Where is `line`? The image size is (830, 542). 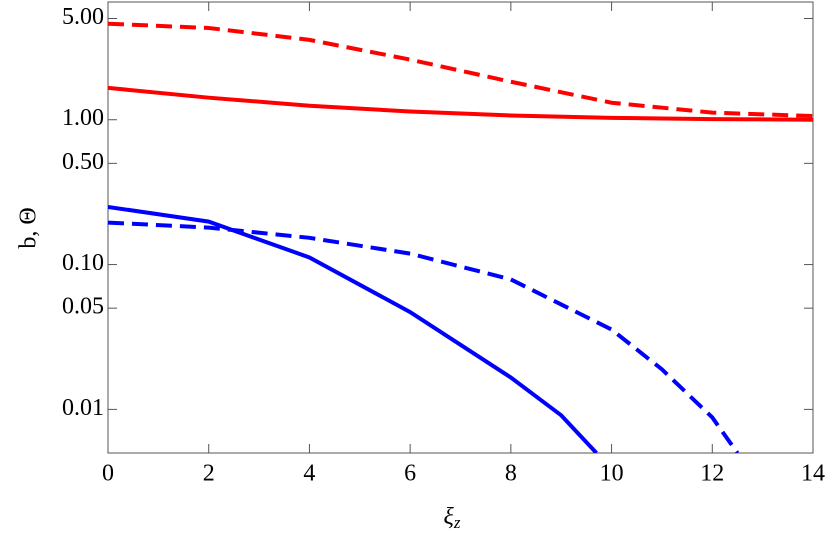
line is located at coordinates (460, 103).